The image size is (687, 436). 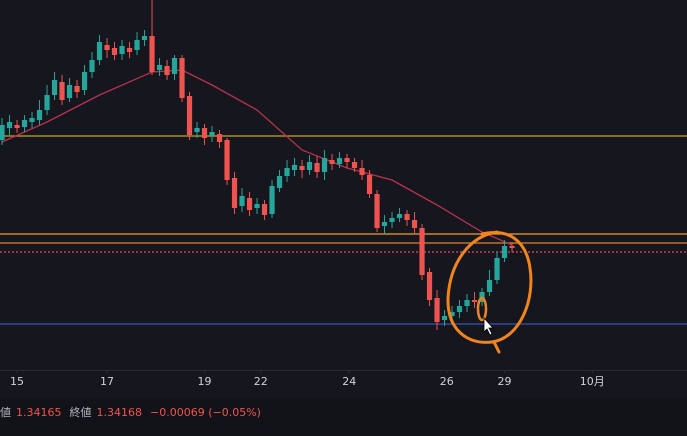 I want to click on status-label: 値, so click(x=5, y=412).